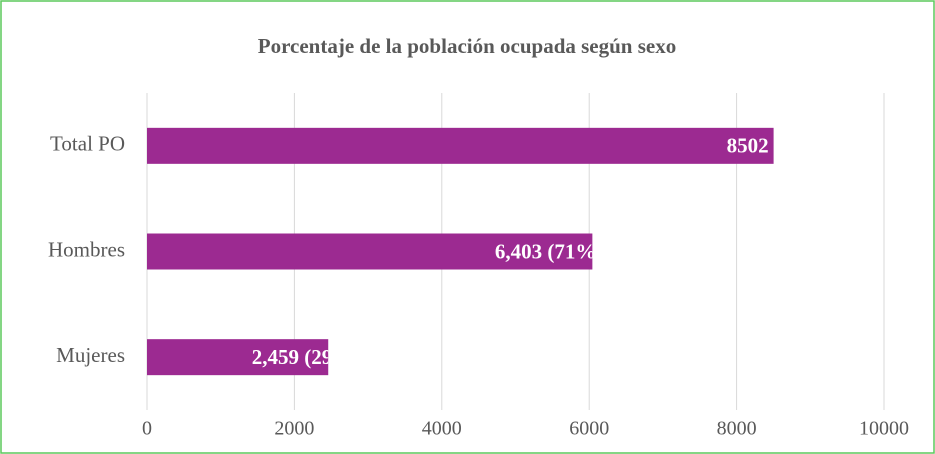 The width and height of the screenshot is (935, 454). I want to click on x-tick-label: 2000, so click(294, 429).